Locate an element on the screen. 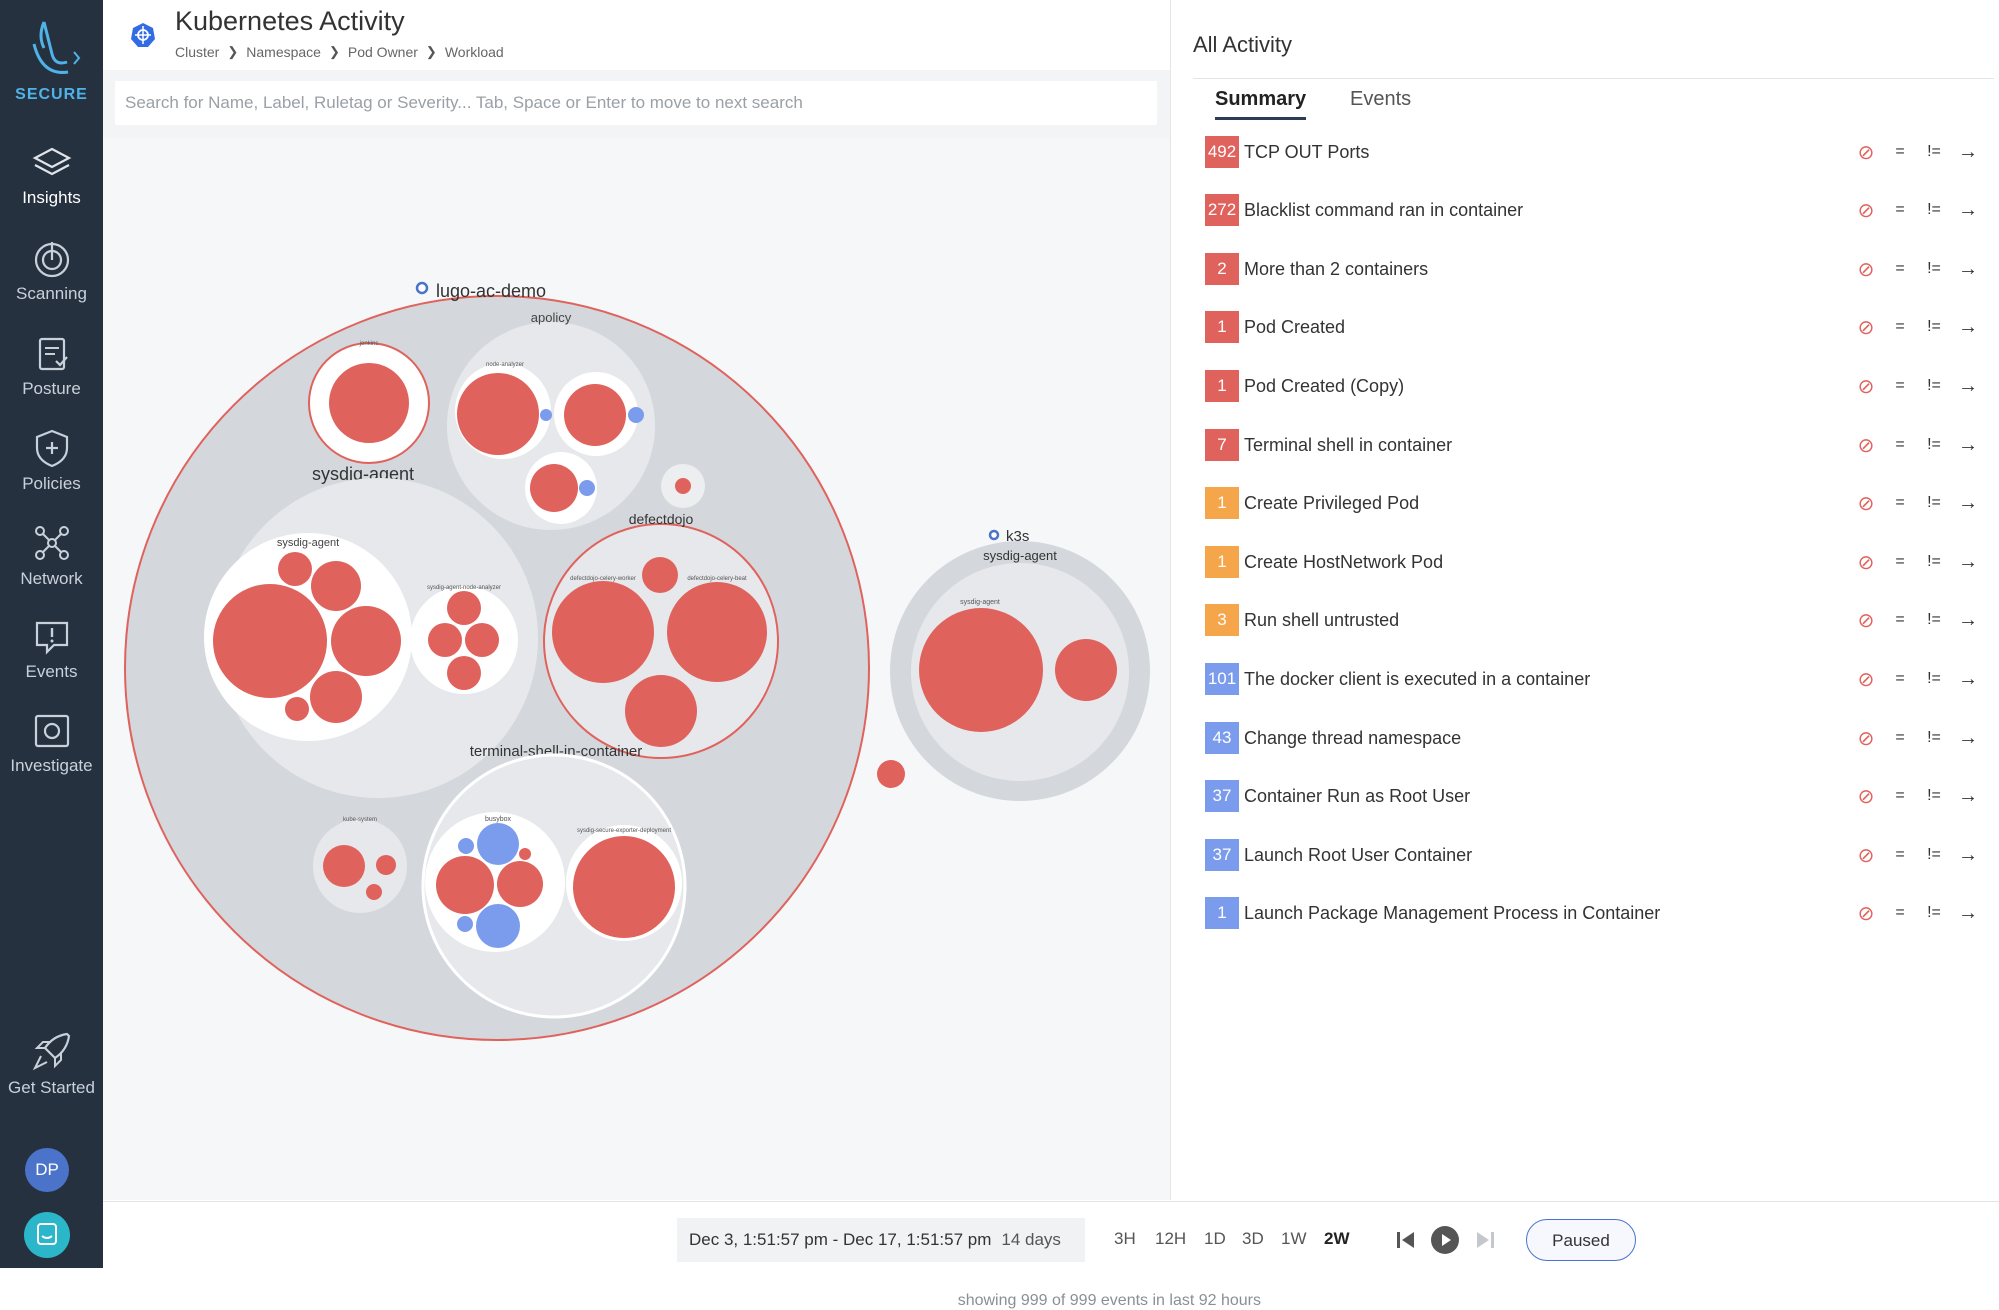 The height and width of the screenshot is (1310, 1999). tab-events: Events is located at coordinates (1381, 99).